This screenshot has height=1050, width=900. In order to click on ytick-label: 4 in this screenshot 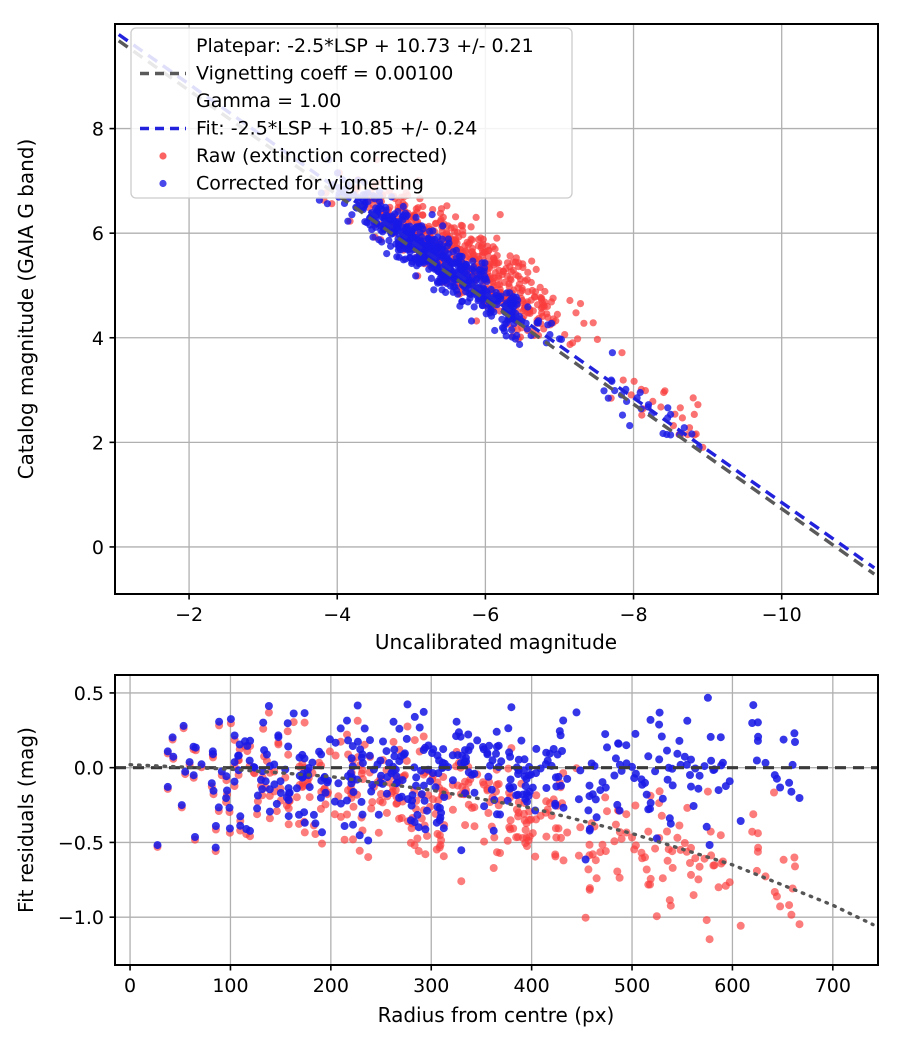, I will do `click(98, 339)`.